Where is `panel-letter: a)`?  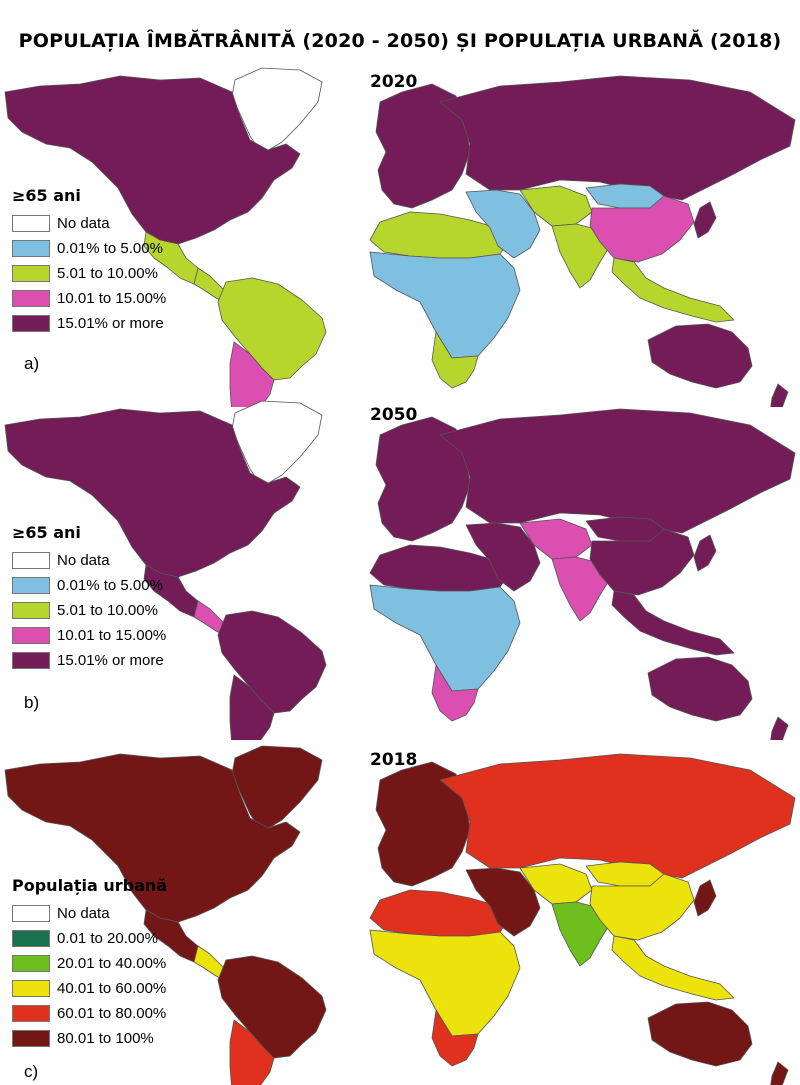 panel-letter: a) is located at coordinates (32, 363).